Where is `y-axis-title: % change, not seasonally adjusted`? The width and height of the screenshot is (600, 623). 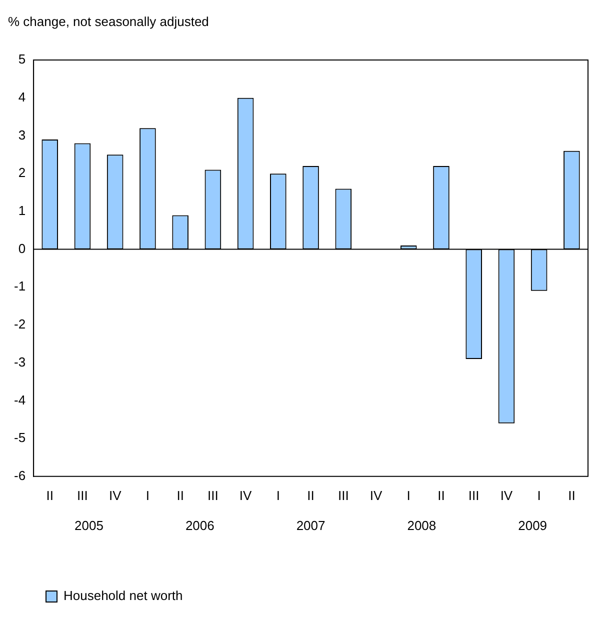
y-axis-title: % change, not seasonally adjusted is located at coordinates (108, 21).